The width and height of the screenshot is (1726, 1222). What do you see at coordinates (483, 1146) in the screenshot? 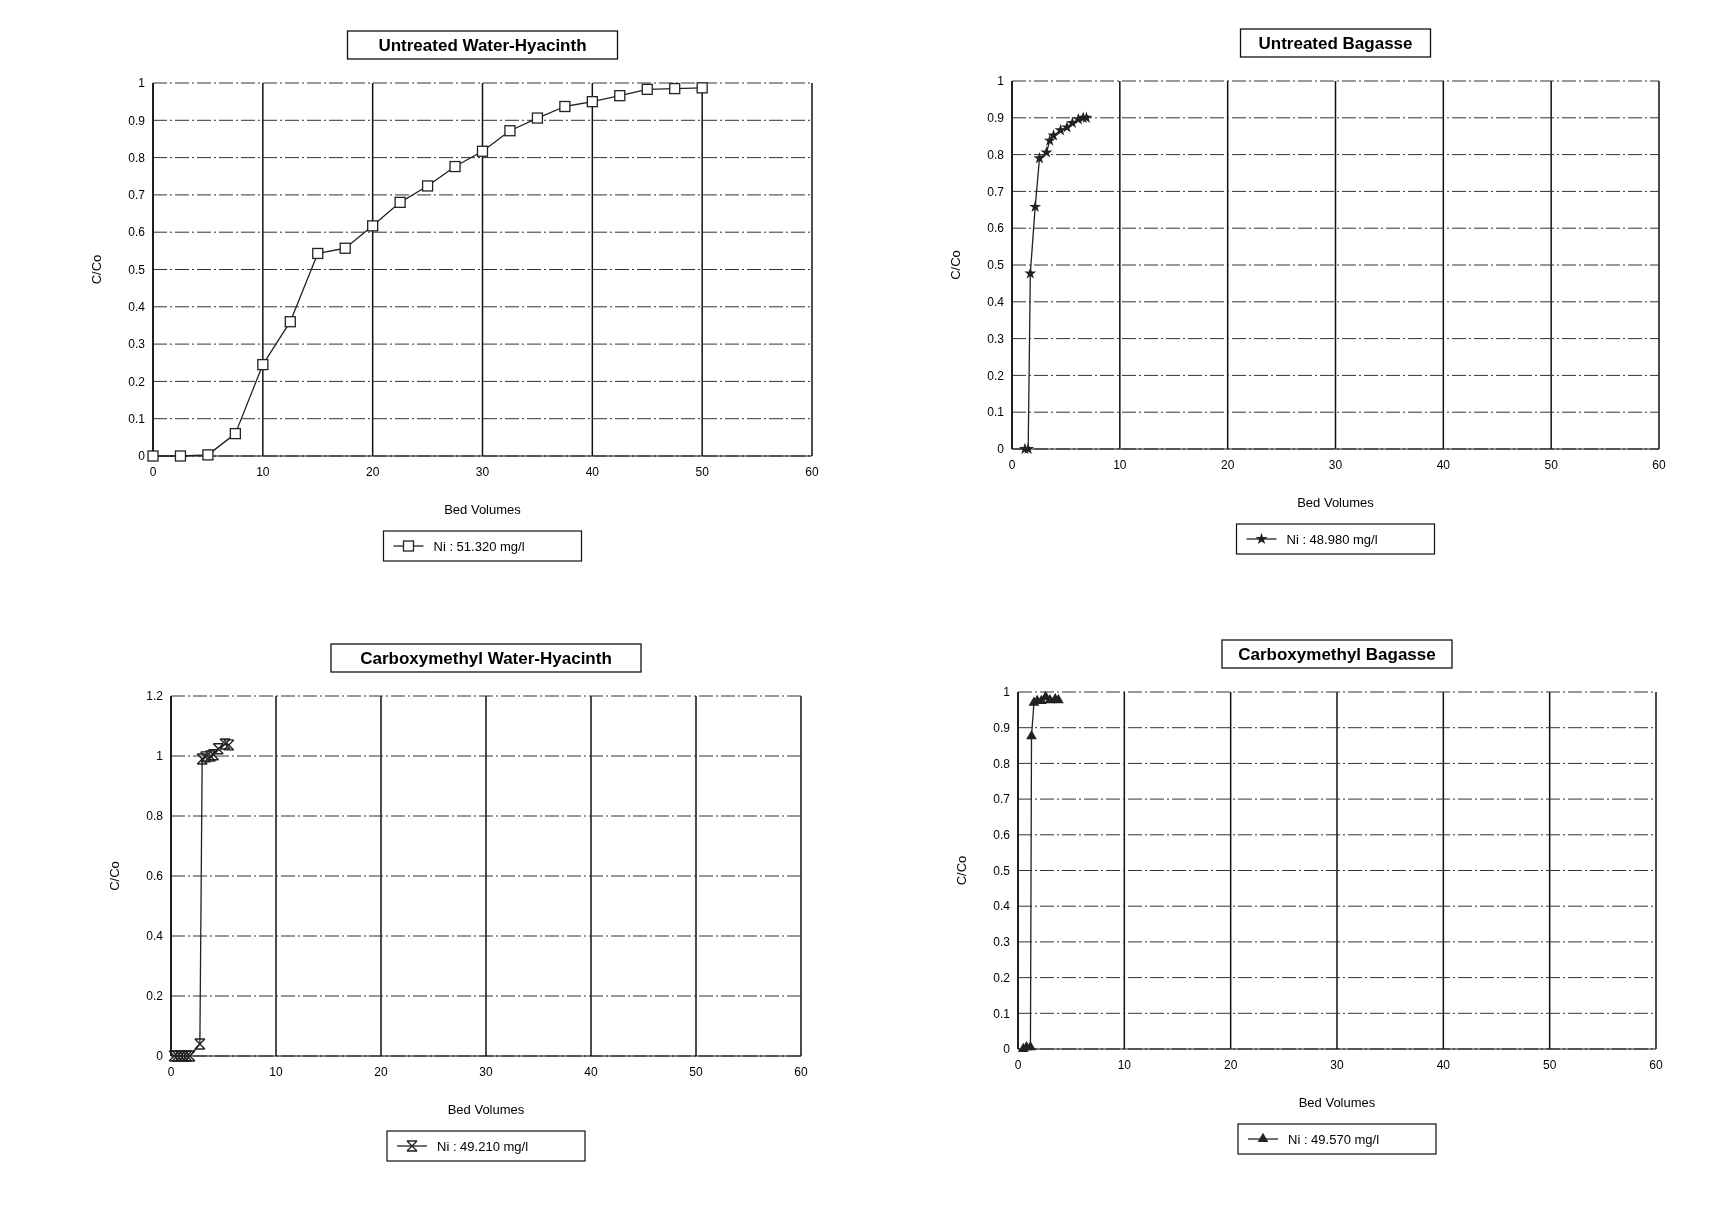
I see `legend-label: Ni : 49.210 mg/l` at bounding box center [483, 1146].